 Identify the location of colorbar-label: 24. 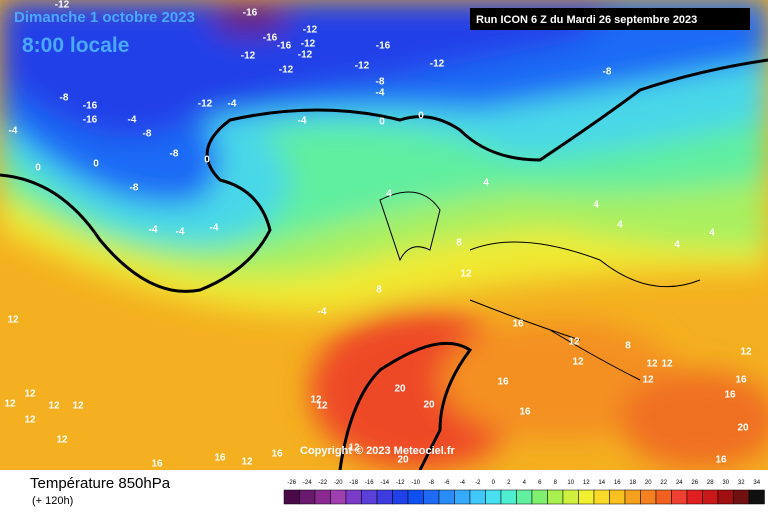
(679, 483).